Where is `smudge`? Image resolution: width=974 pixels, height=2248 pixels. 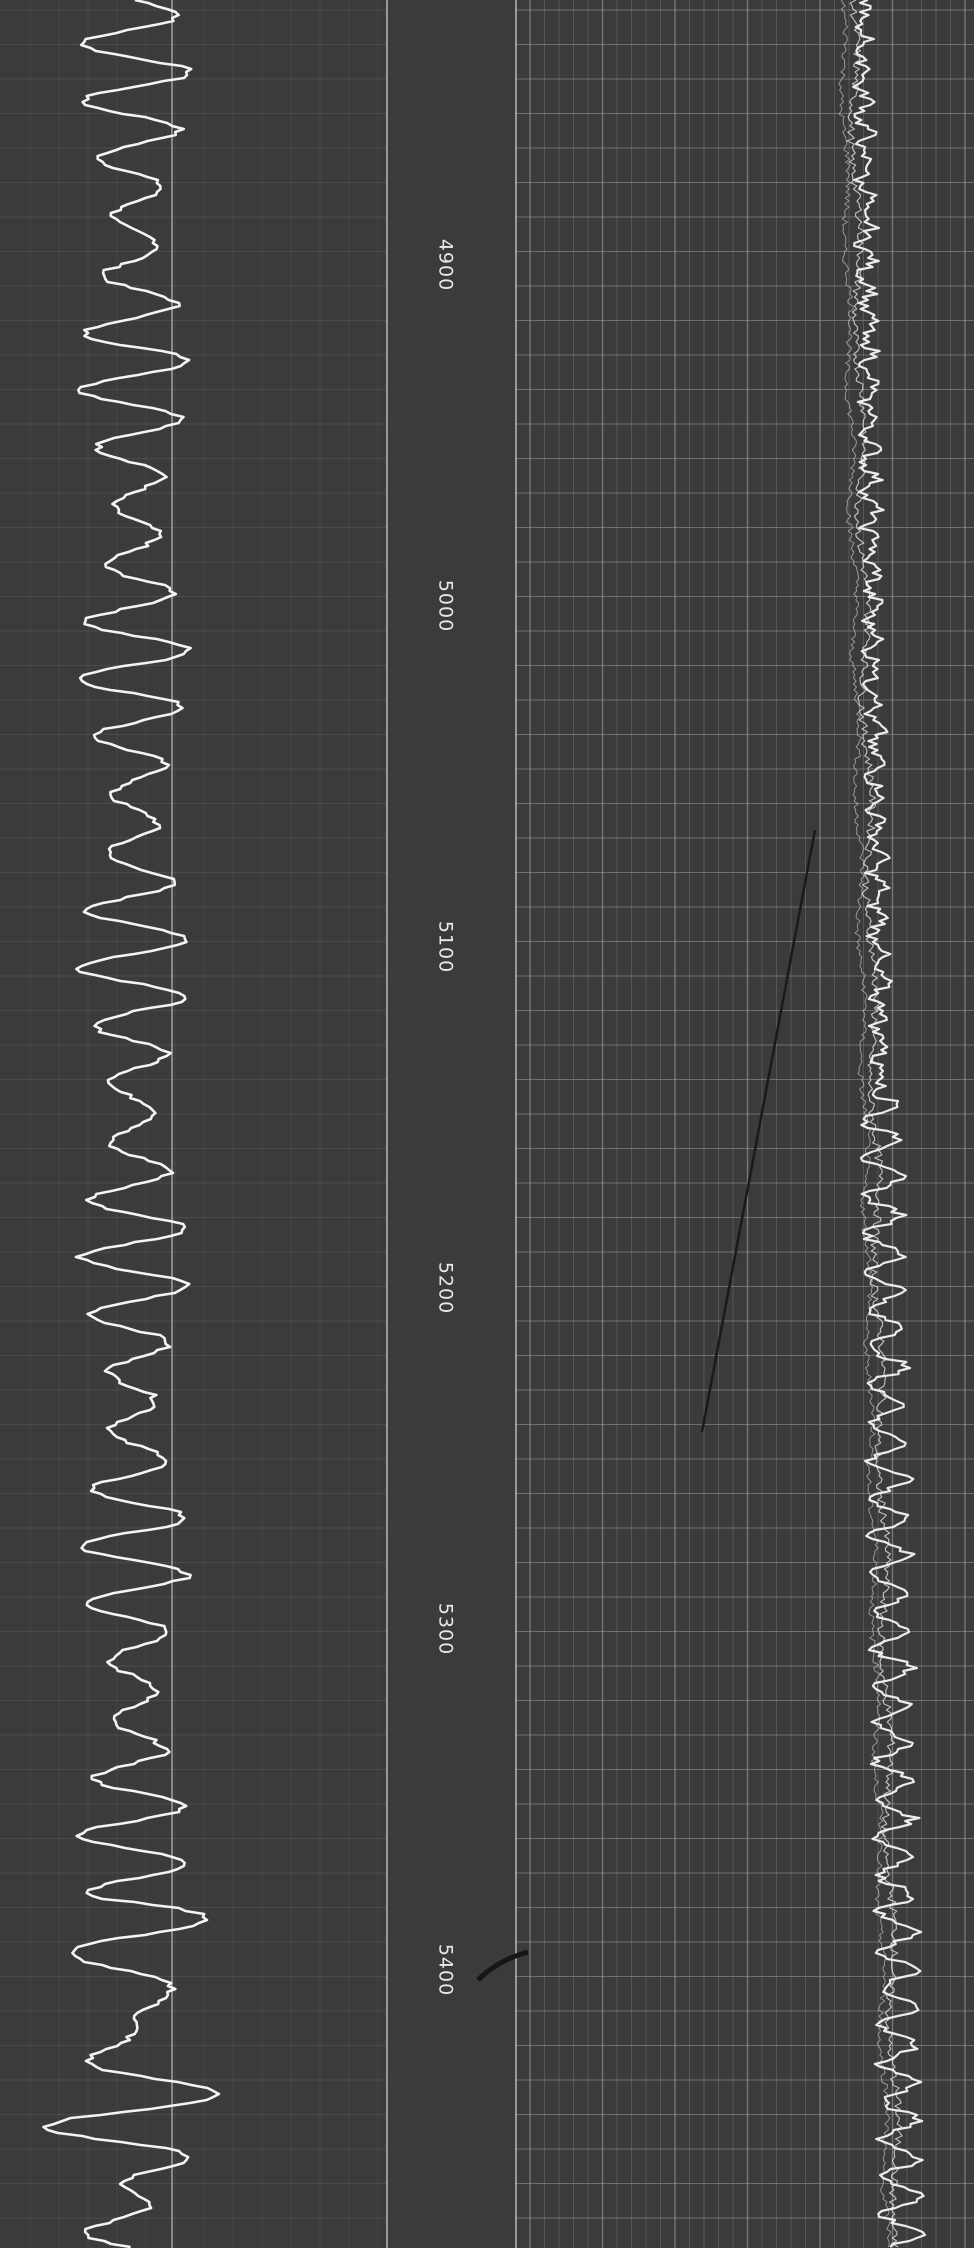
smudge is located at coordinates (502, 1965).